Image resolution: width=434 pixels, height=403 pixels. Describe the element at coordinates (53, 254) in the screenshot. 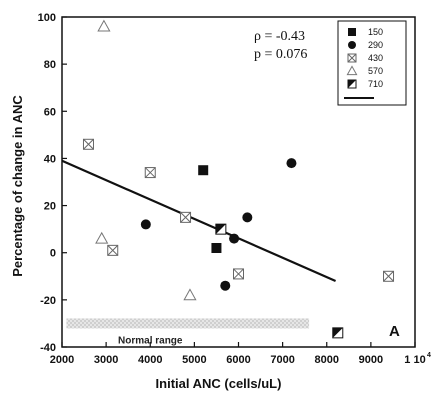

I see `y-tick-label: 0` at that location.